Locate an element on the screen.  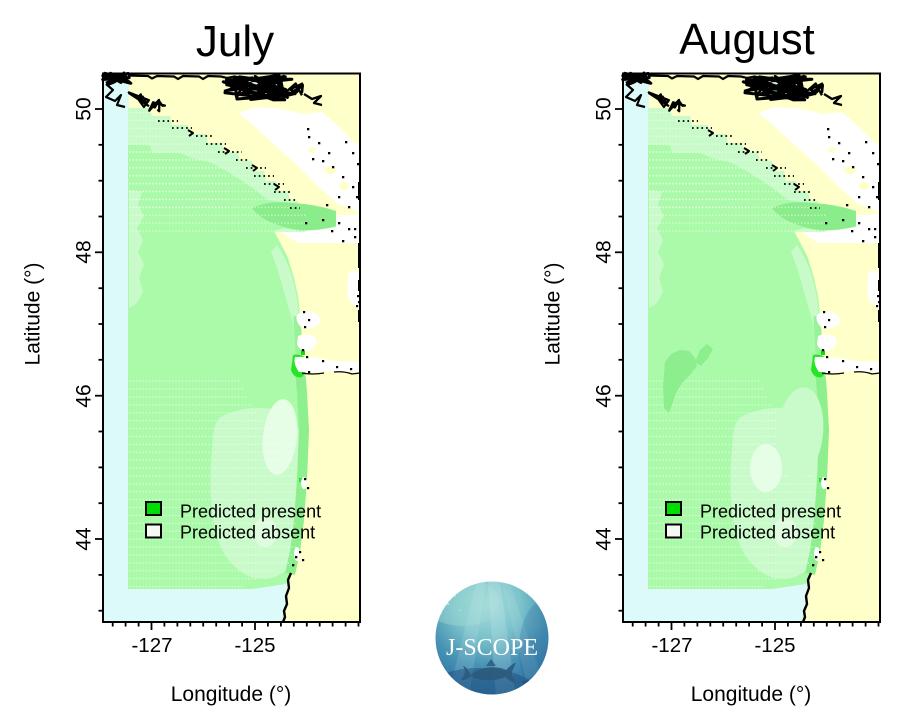
svg-text: July is located at coordinates (235, 41).